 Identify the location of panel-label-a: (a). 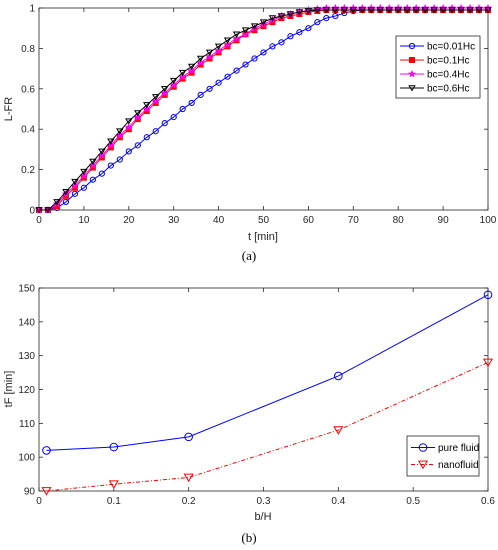
(249, 255).